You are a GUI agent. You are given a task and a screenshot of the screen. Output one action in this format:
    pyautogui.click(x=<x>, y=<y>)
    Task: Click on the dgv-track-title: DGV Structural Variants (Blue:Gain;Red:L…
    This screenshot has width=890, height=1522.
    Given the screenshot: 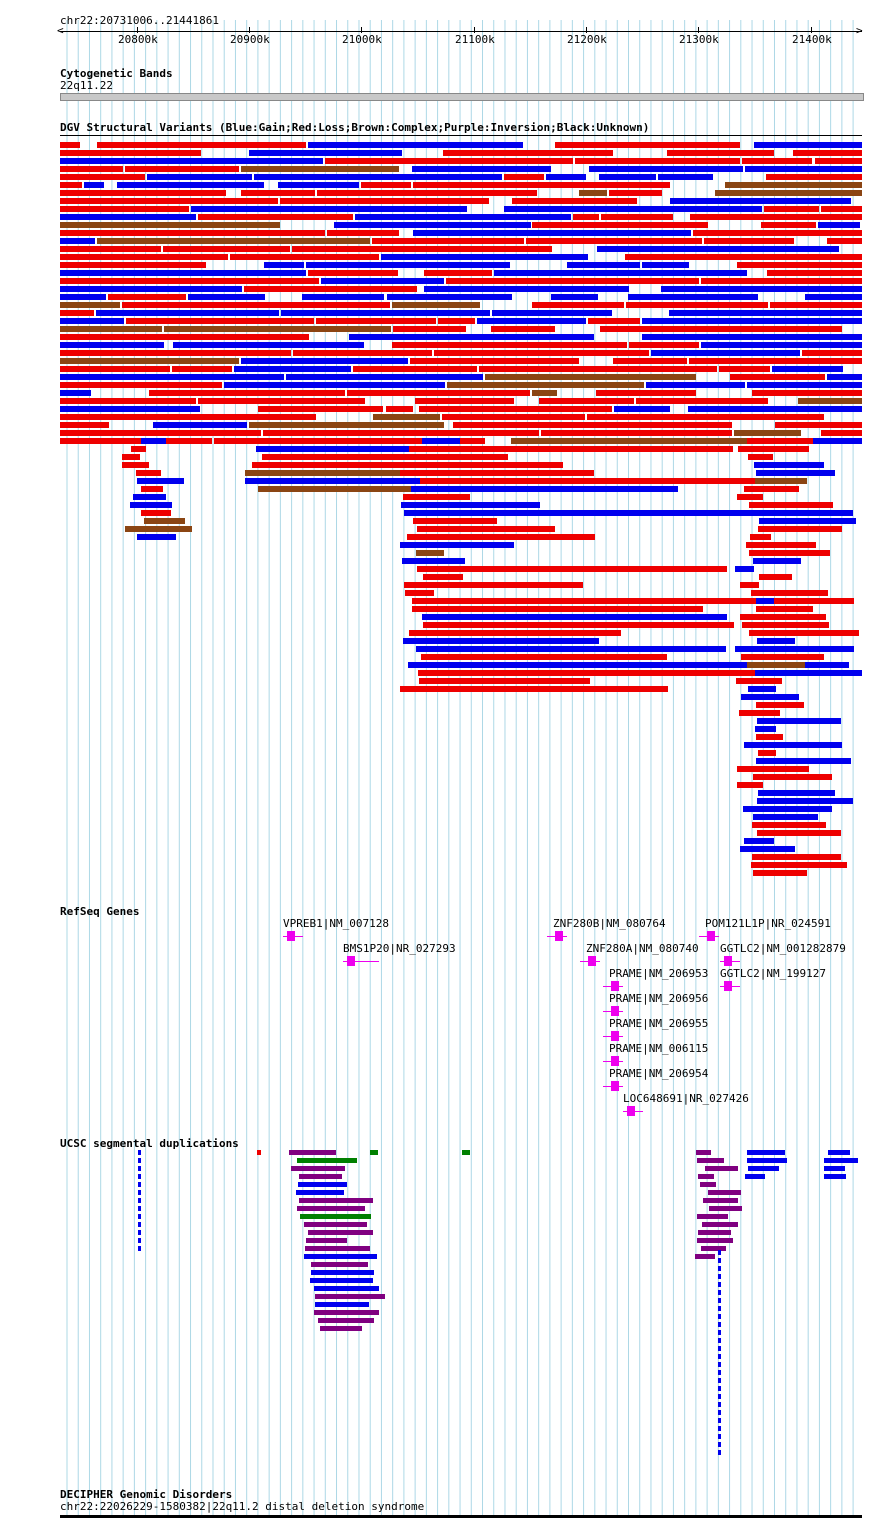 What is the action you would take?
    pyautogui.click(x=355, y=127)
    